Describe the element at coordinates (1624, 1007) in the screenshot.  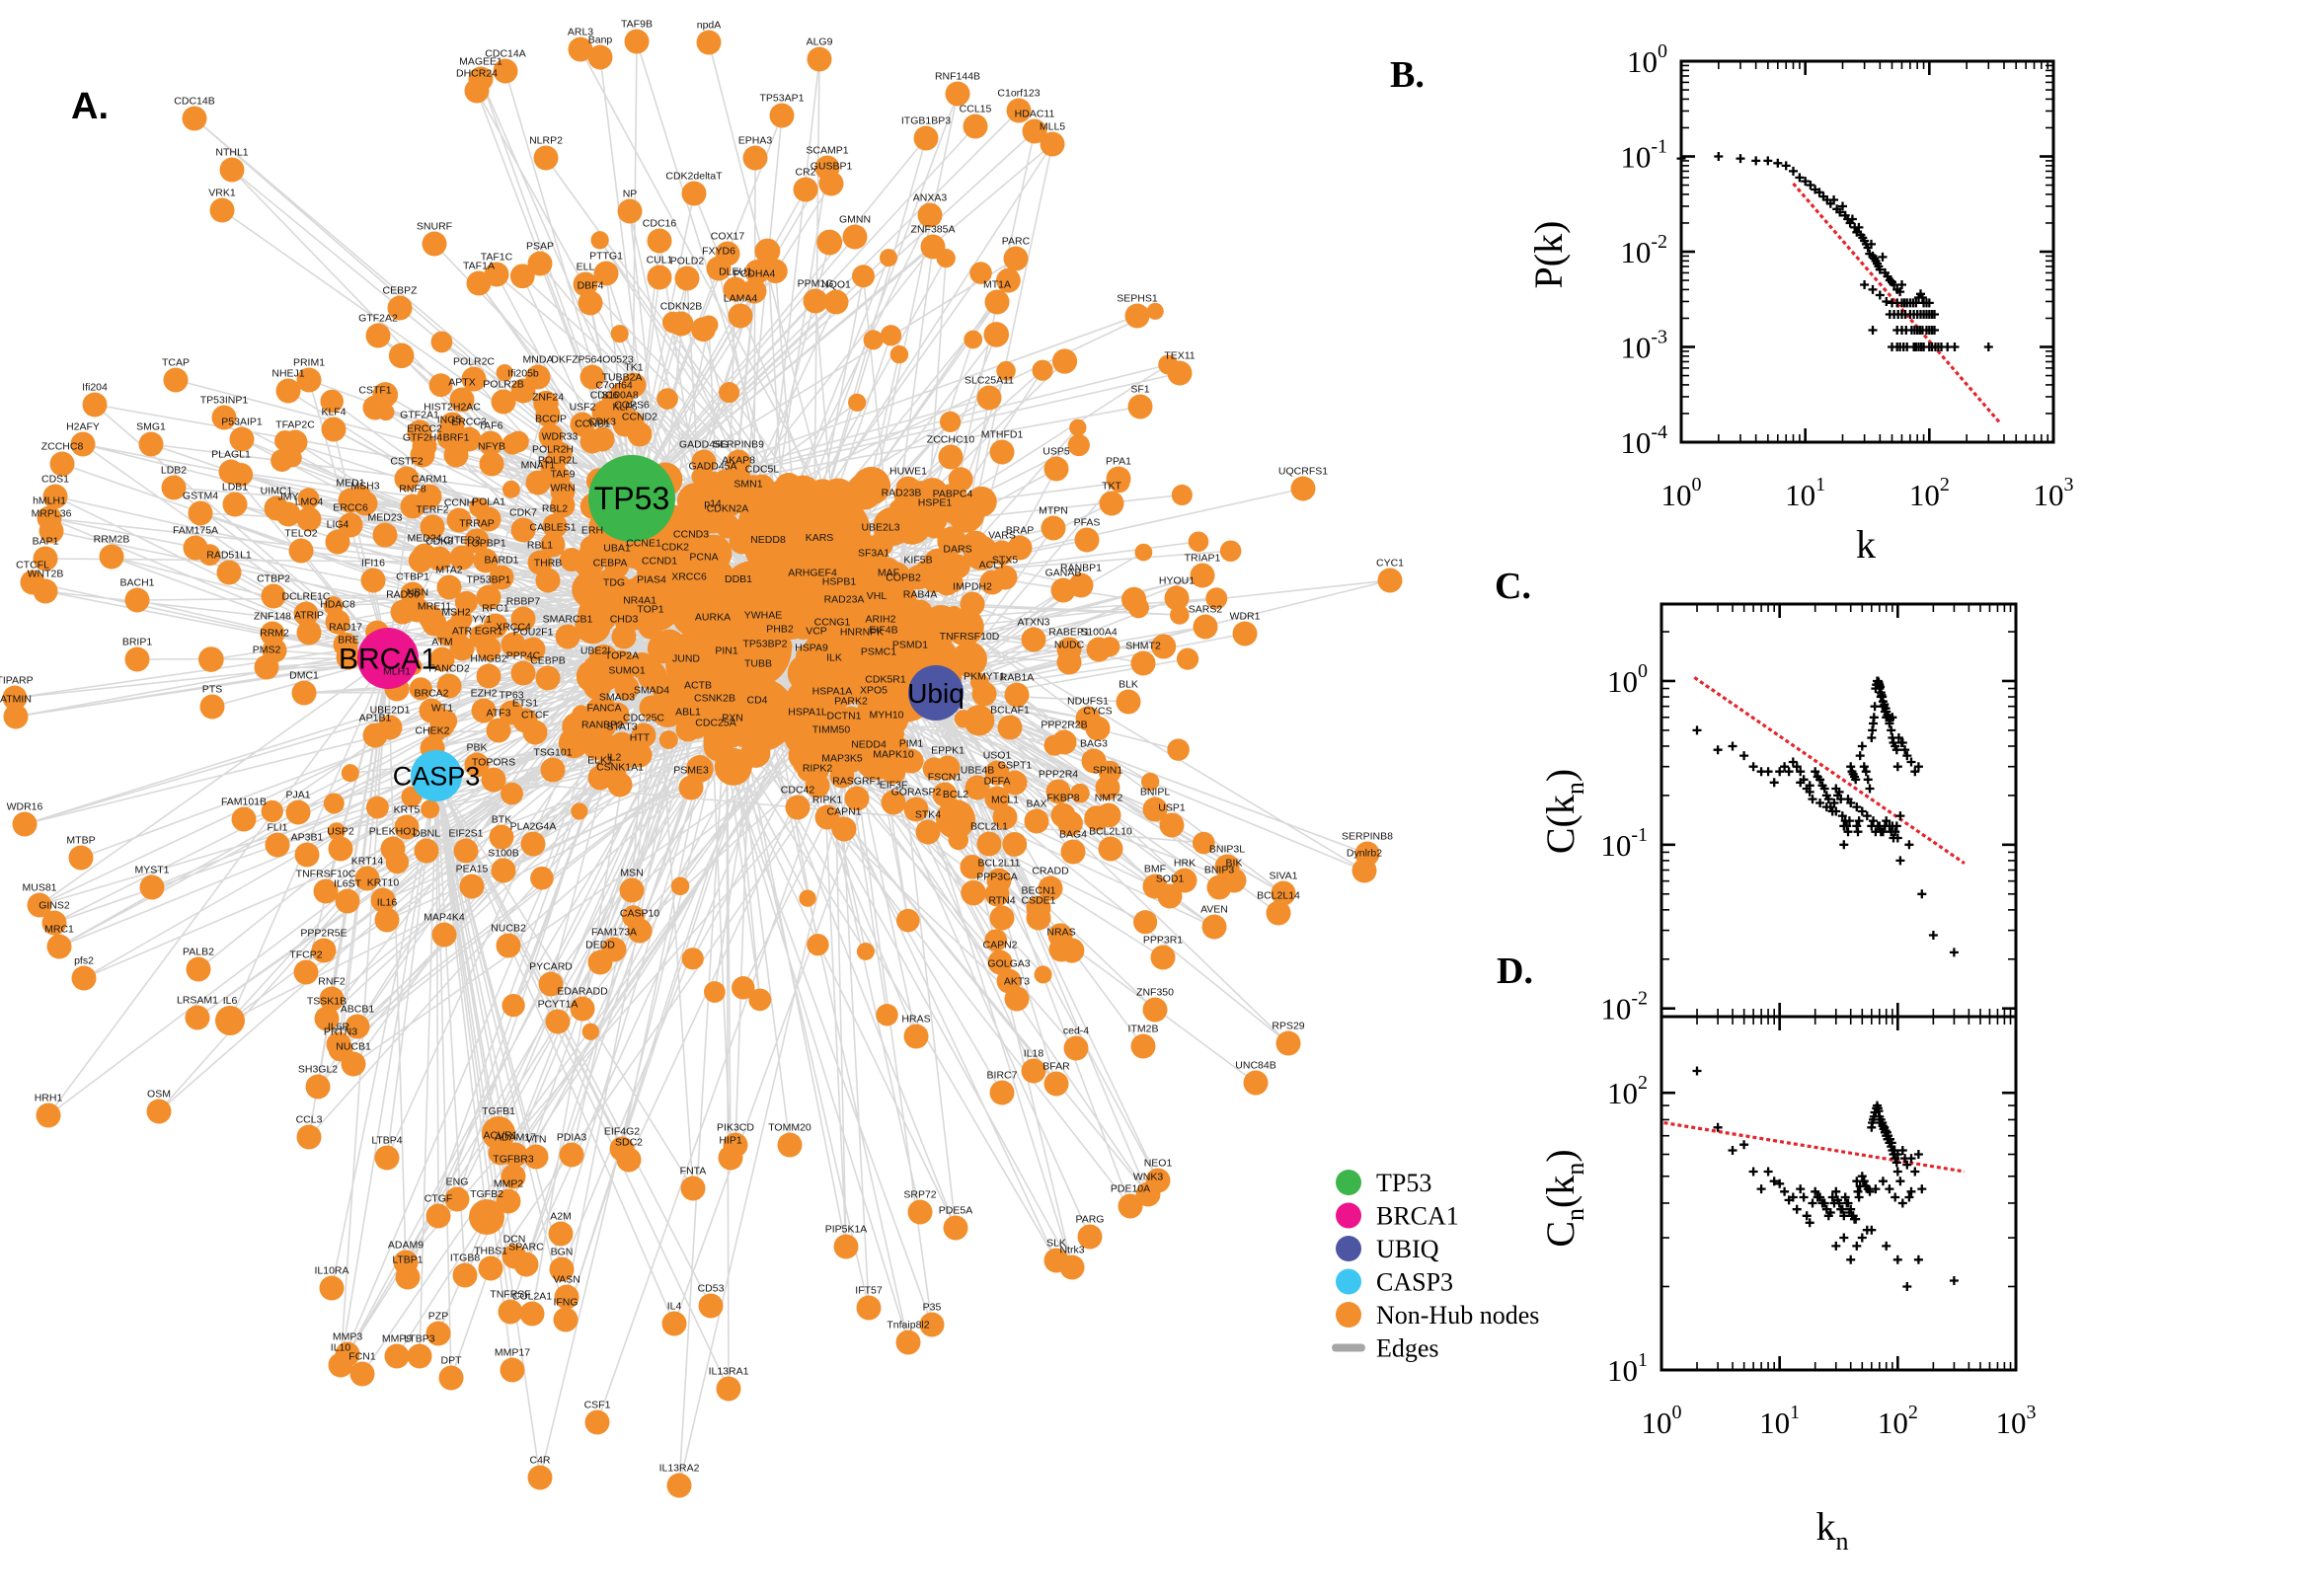
I see `y-tick-label: 10⁻²` at that location.